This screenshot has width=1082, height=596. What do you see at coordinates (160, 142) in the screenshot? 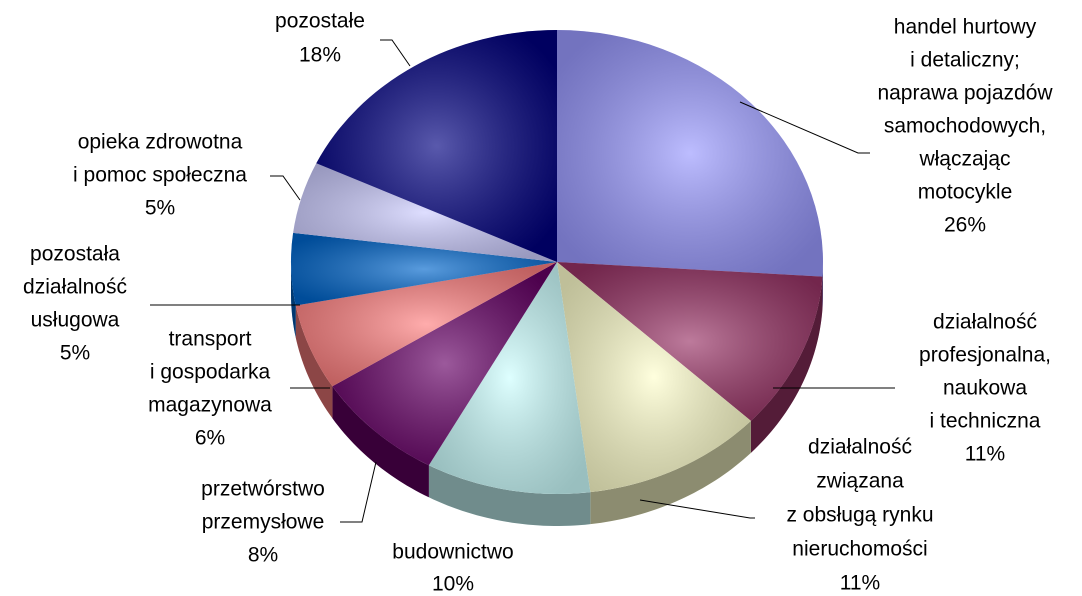
I see `slice-label: opieka zdrowotna` at bounding box center [160, 142].